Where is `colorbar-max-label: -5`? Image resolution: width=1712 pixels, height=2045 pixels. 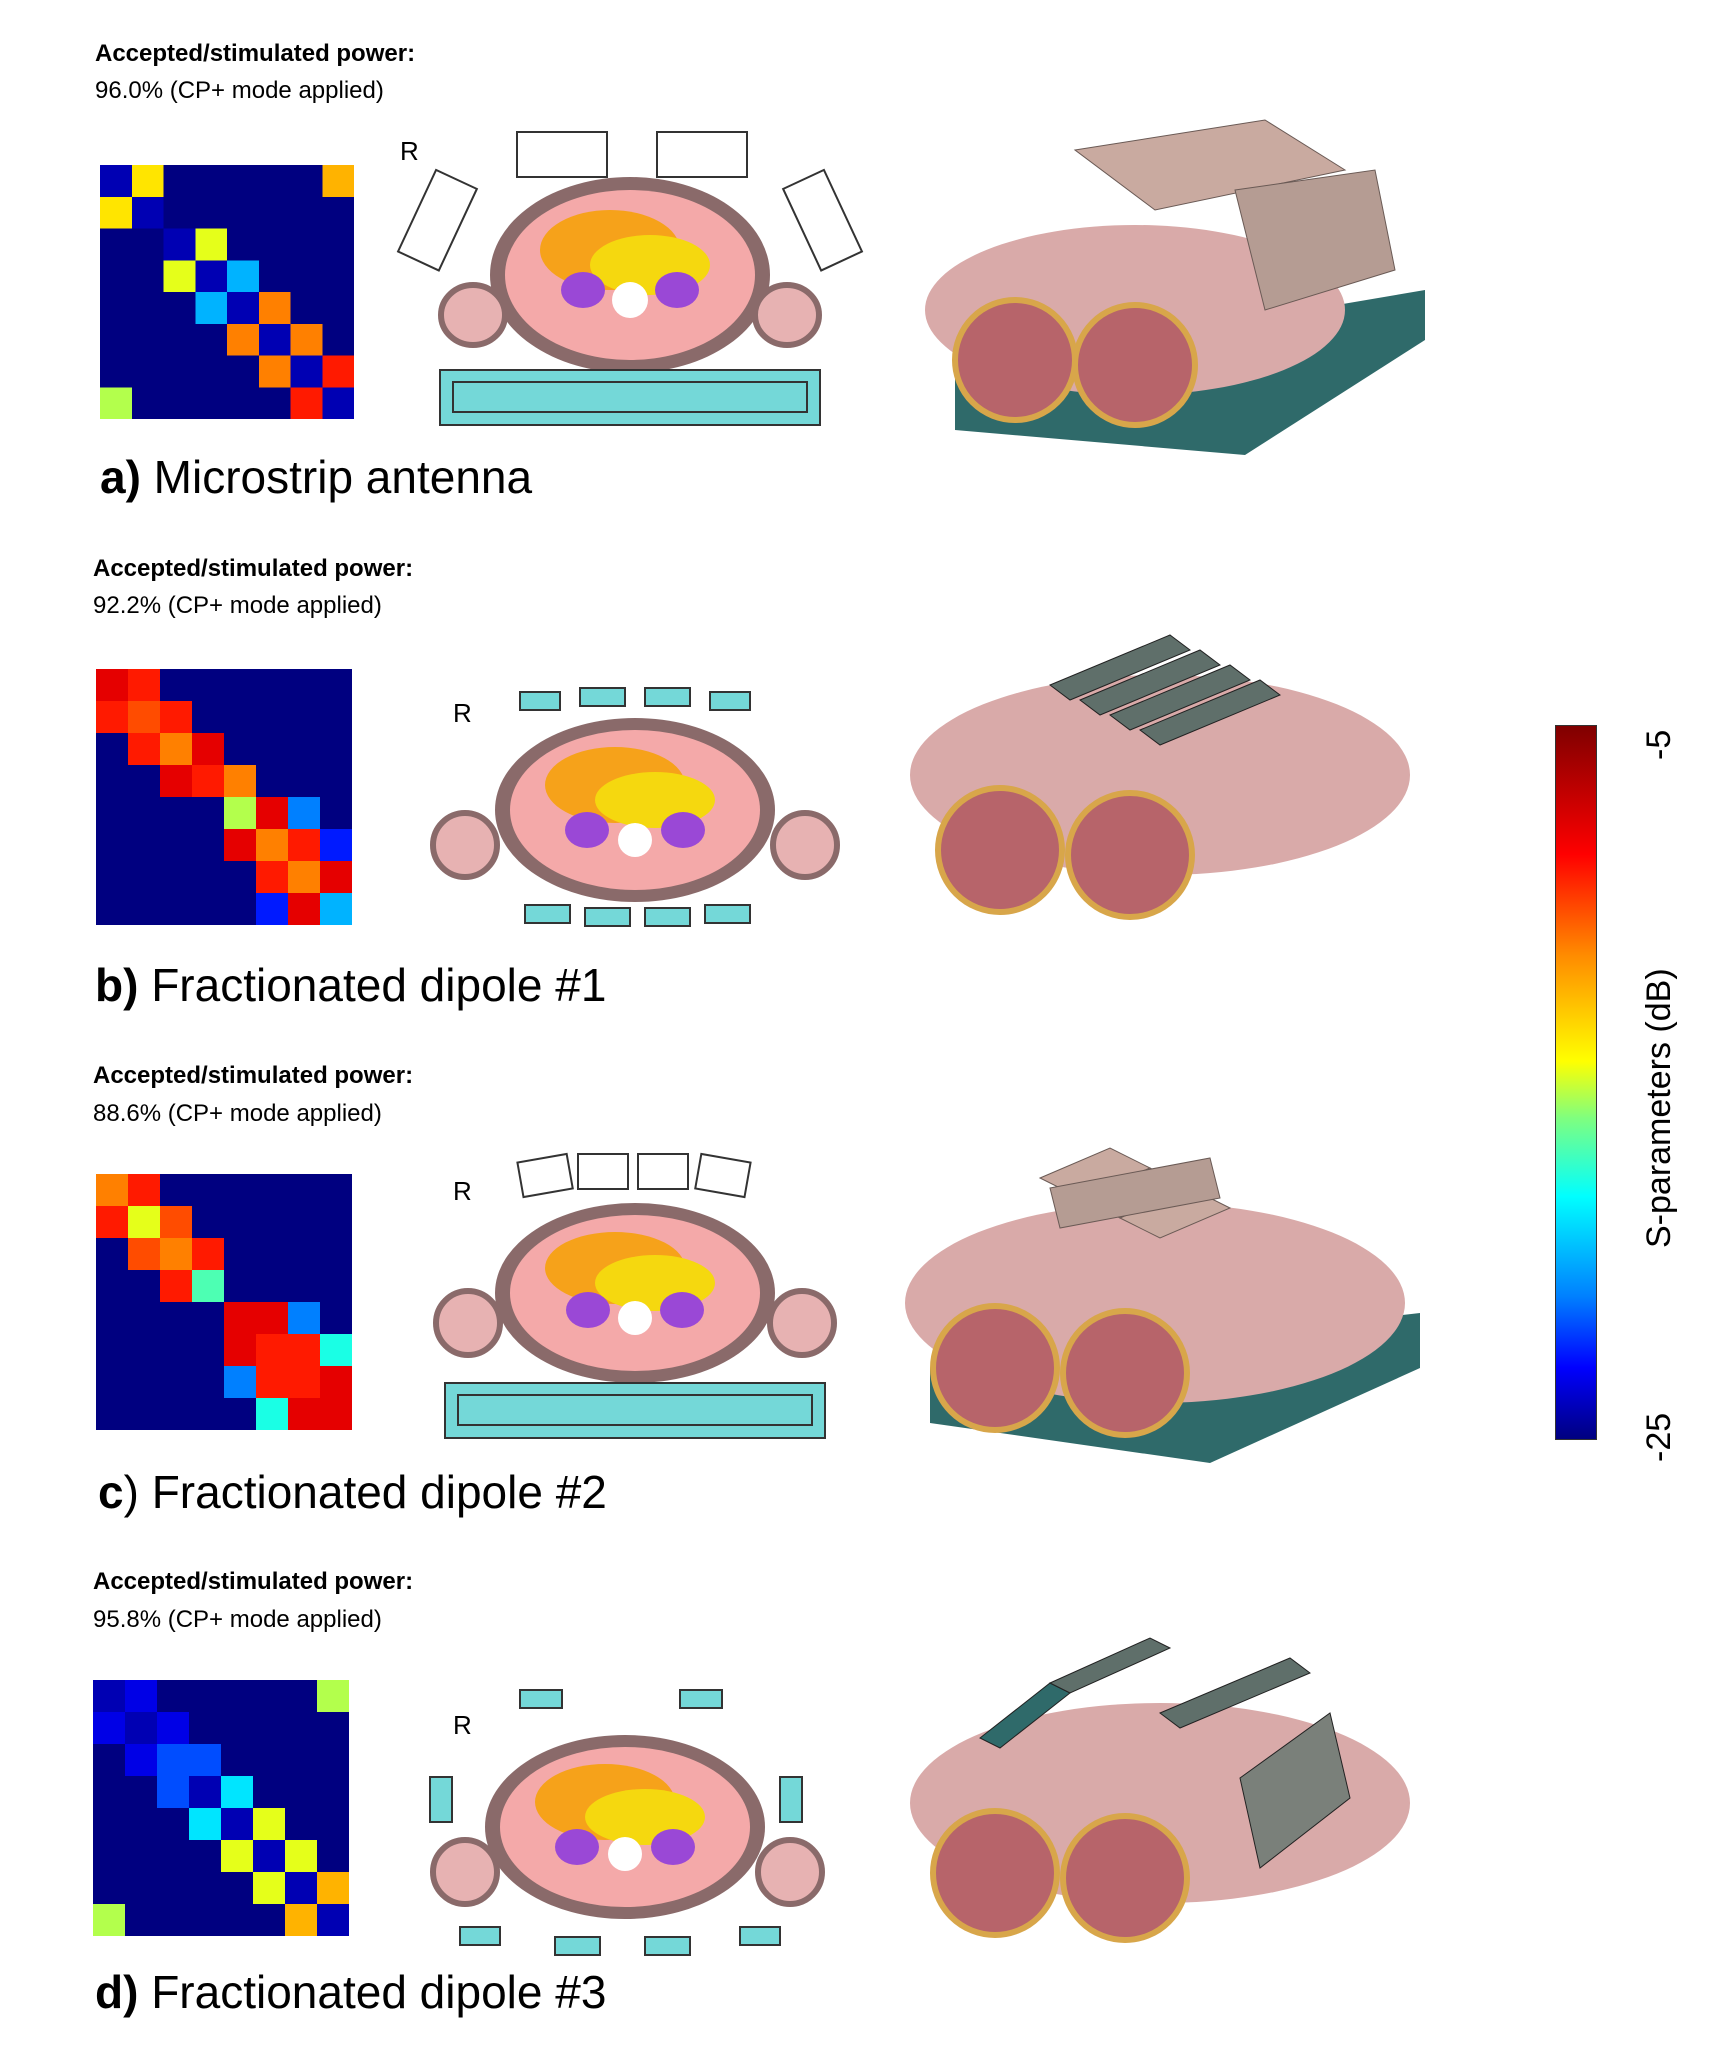
colorbar-max-label: -5 is located at coordinates (1659, 744).